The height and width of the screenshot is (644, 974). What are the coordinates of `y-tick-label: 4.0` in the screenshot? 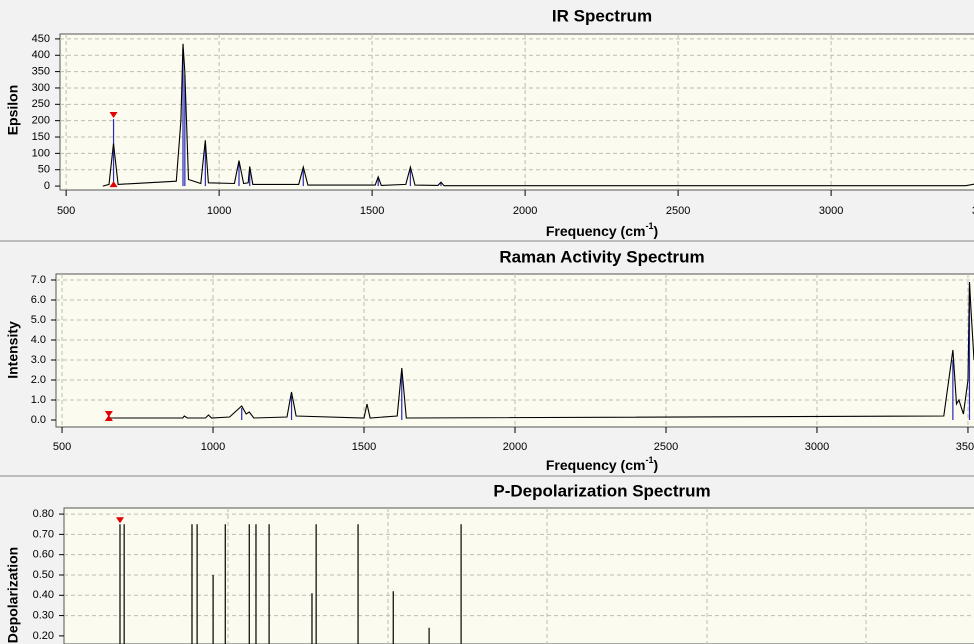 It's located at (38, 340).